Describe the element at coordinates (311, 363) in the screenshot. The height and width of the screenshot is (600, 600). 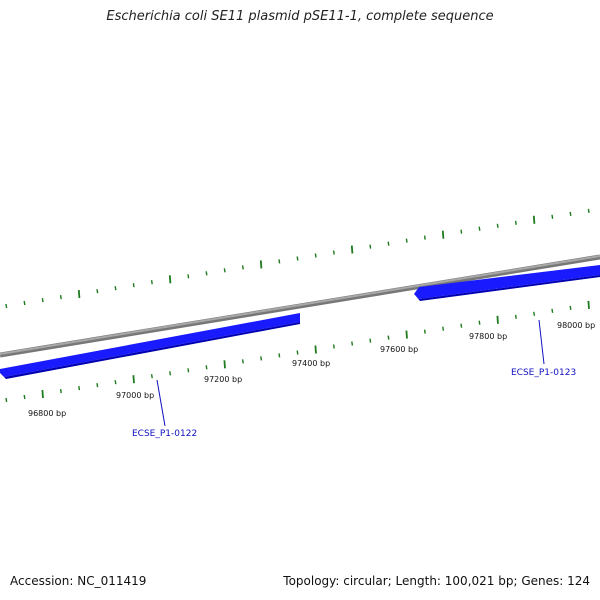
I see `ruler-label: 97400 bp` at that location.